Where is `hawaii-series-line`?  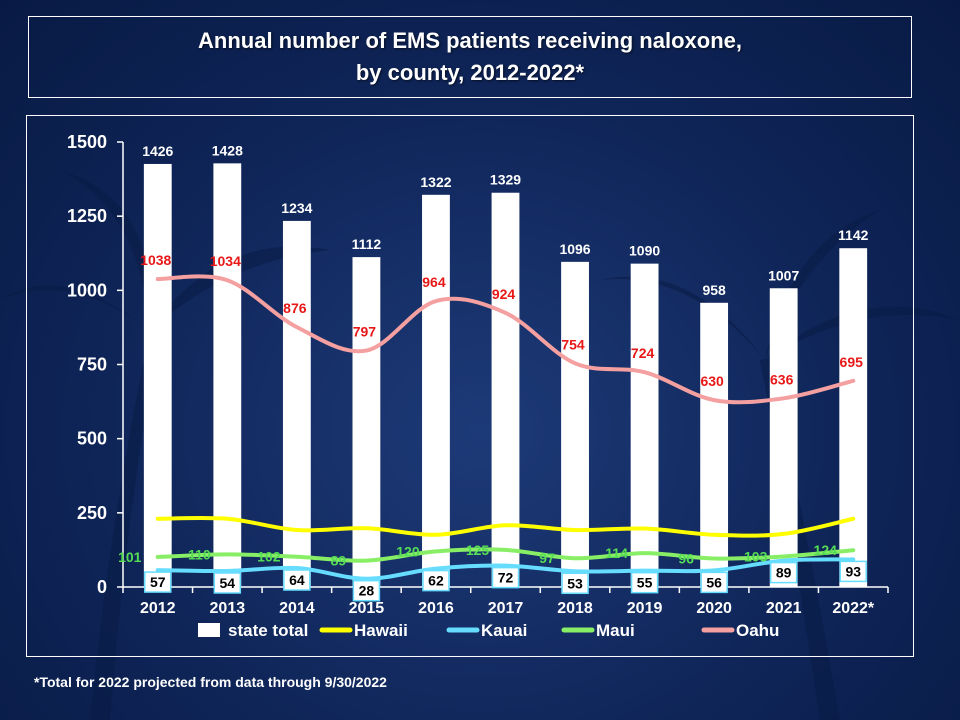 hawaii-series-line is located at coordinates (505, 526).